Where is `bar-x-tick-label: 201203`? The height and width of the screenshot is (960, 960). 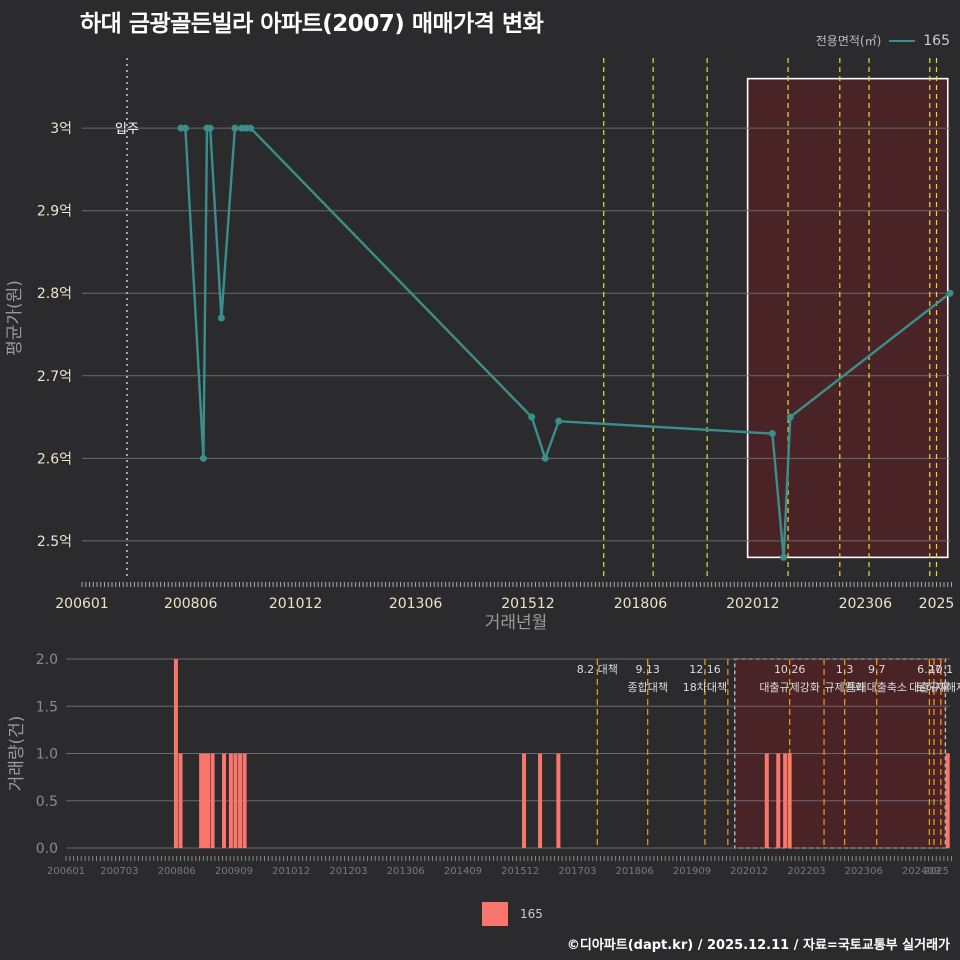 bar-x-tick-label: 201203 is located at coordinates (348, 871).